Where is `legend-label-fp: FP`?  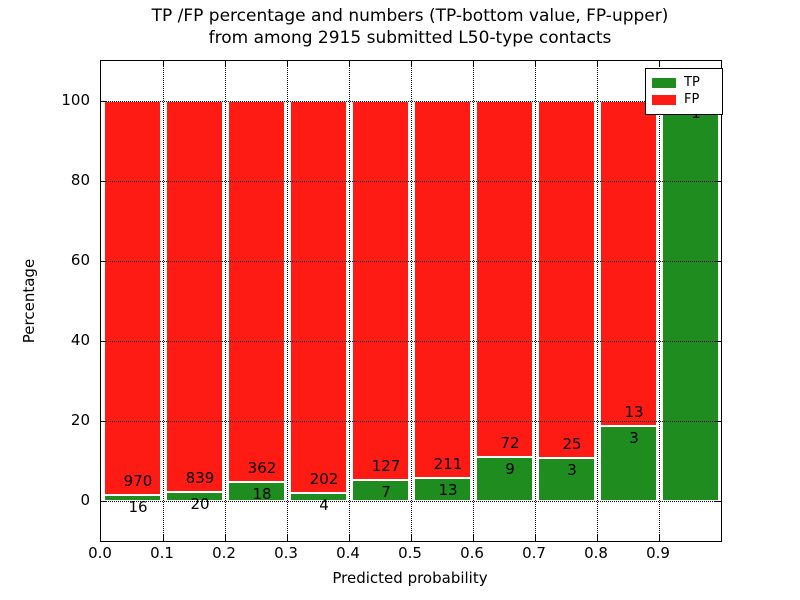 legend-label-fp: FP is located at coordinates (692, 99).